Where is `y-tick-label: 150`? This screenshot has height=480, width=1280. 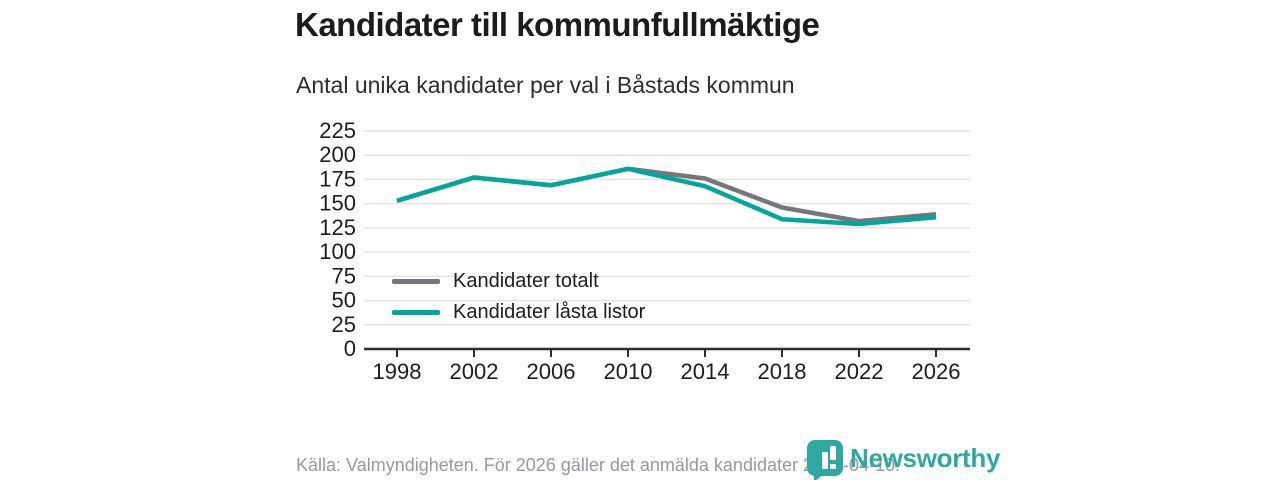
y-tick-label: 150 is located at coordinates (337, 203).